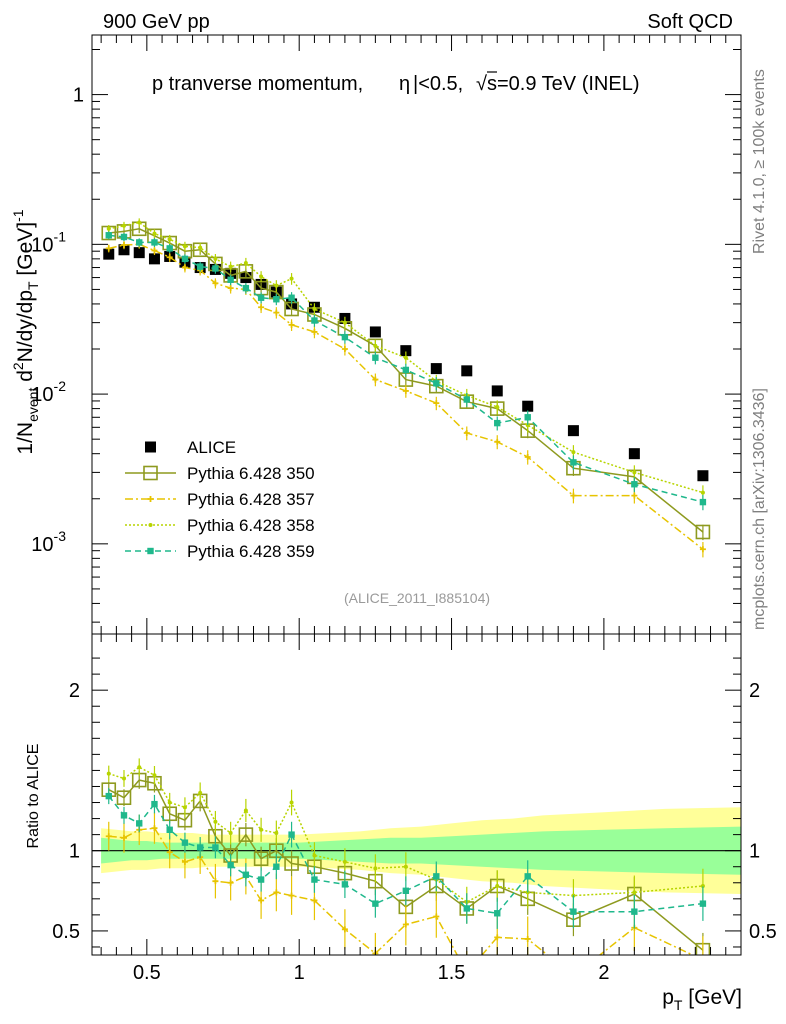 This screenshot has width=786, height=1024. Describe the element at coordinates (754, 691) in the screenshot. I see `ratio-y-tick-label-right: 2` at that location.